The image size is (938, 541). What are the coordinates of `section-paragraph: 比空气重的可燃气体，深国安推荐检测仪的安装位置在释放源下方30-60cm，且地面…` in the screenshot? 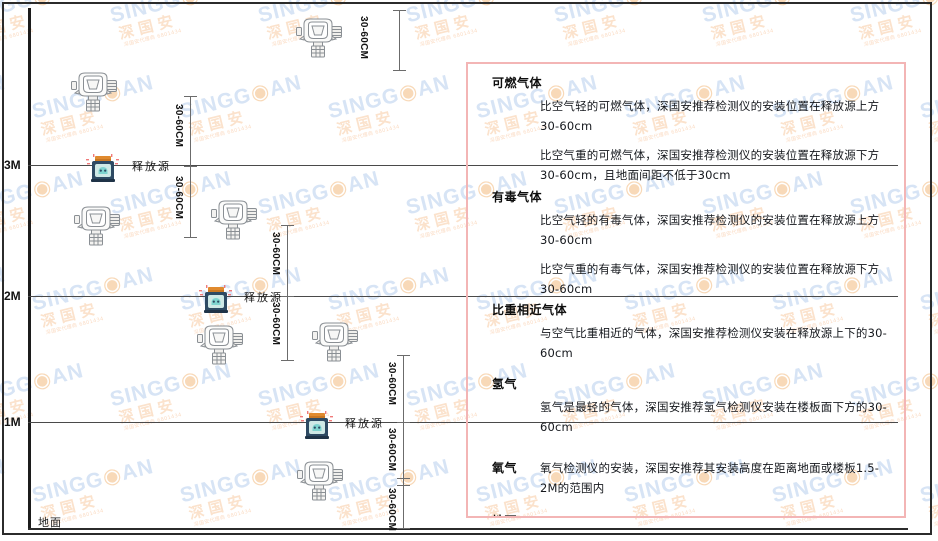 It's located at (710, 165).